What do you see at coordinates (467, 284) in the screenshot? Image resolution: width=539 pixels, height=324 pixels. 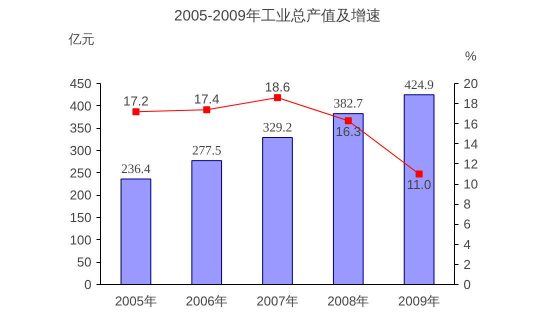 I see `y2-tick-label: 0` at bounding box center [467, 284].